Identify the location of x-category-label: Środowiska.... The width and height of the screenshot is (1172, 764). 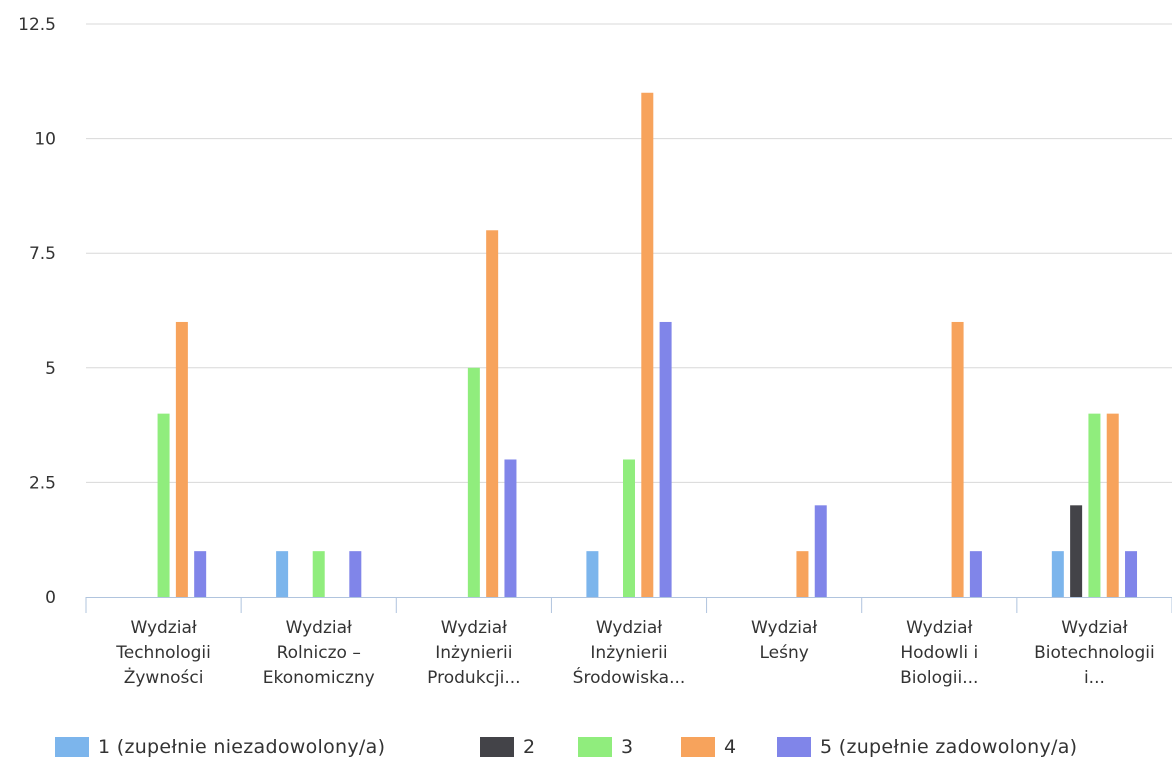
(629, 677).